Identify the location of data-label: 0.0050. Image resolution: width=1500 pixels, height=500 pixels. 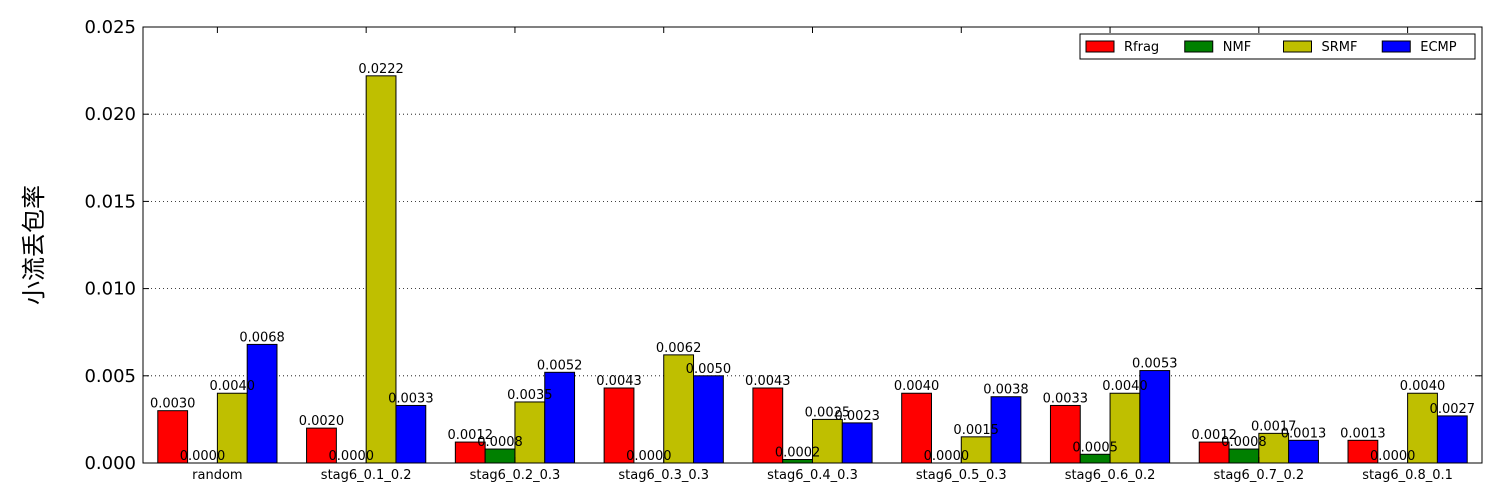
(709, 369).